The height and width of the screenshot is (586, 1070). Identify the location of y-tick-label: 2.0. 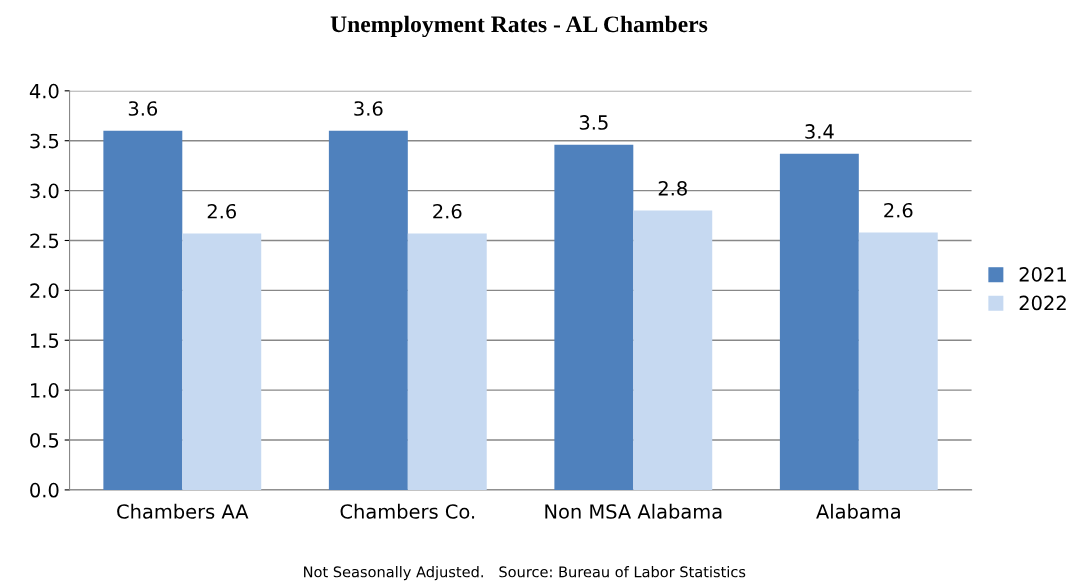
(44, 291).